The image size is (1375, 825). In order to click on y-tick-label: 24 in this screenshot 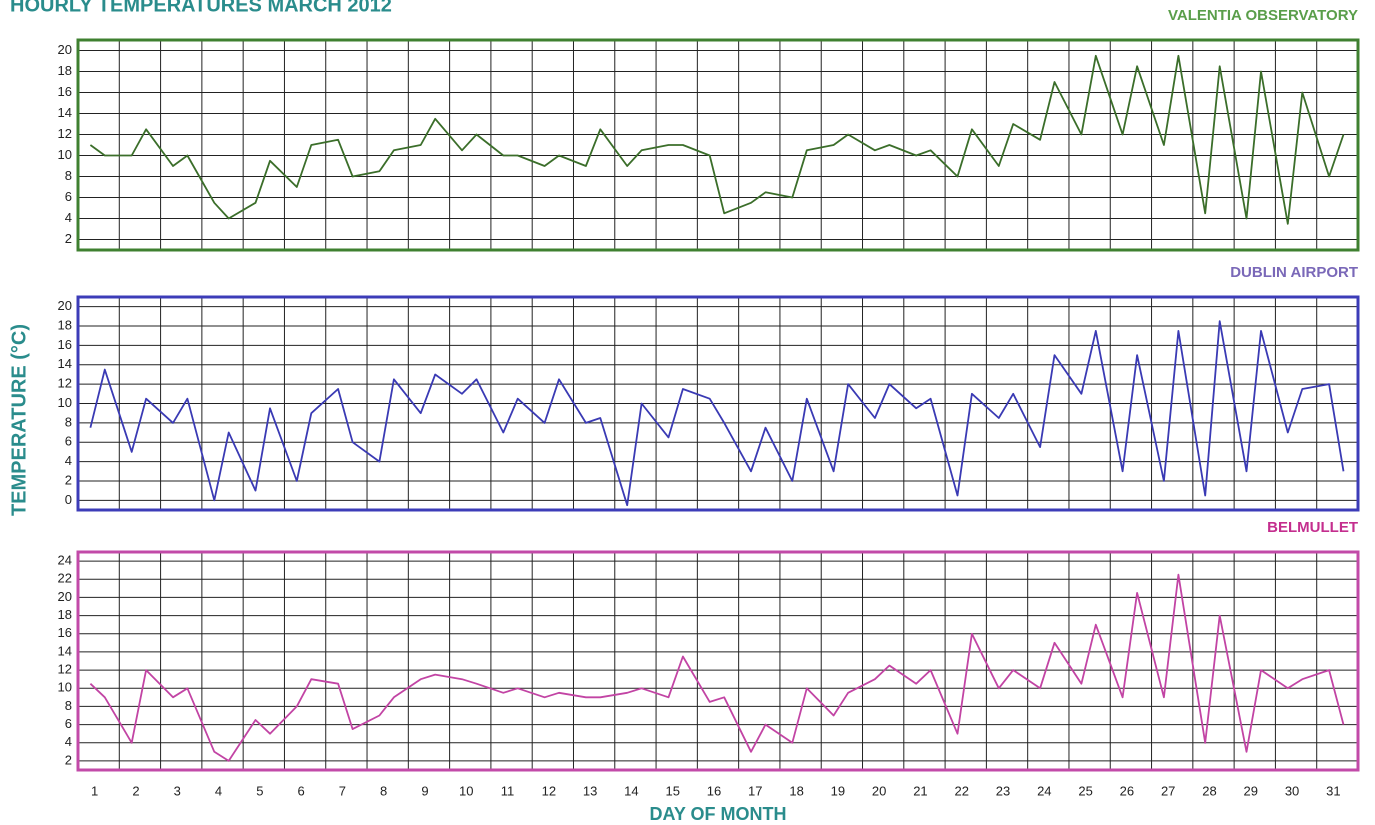, I will do `click(65, 560)`.